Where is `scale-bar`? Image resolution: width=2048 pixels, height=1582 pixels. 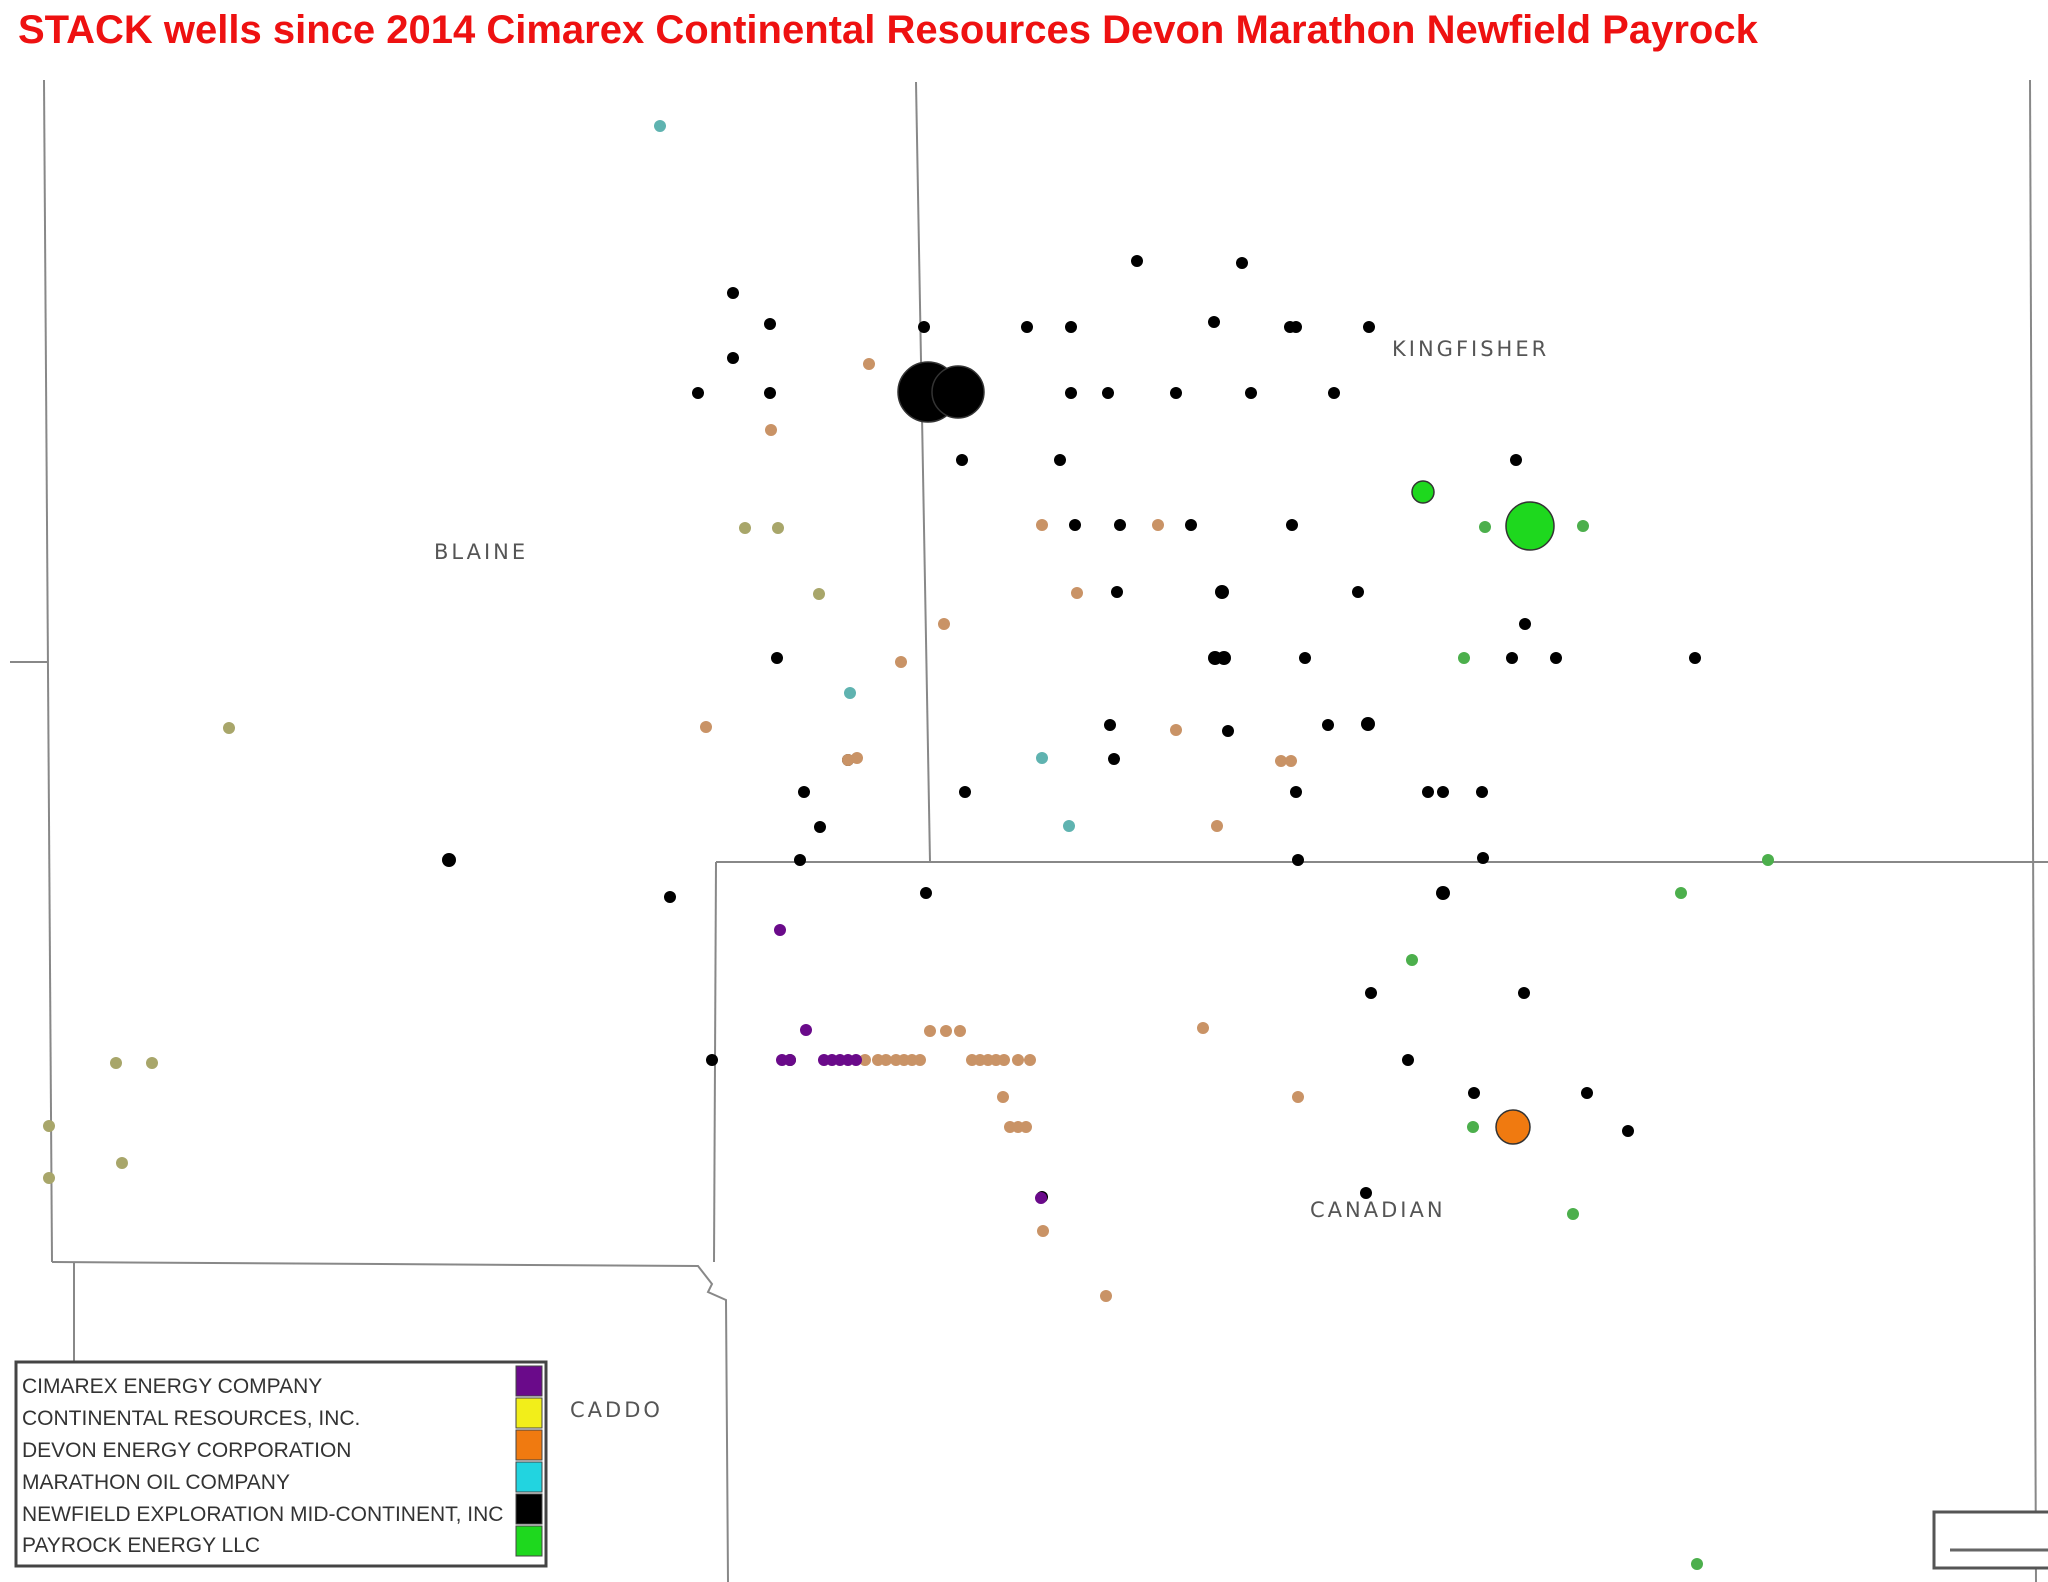
scale-bar is located at coordinates (1990, 1540).